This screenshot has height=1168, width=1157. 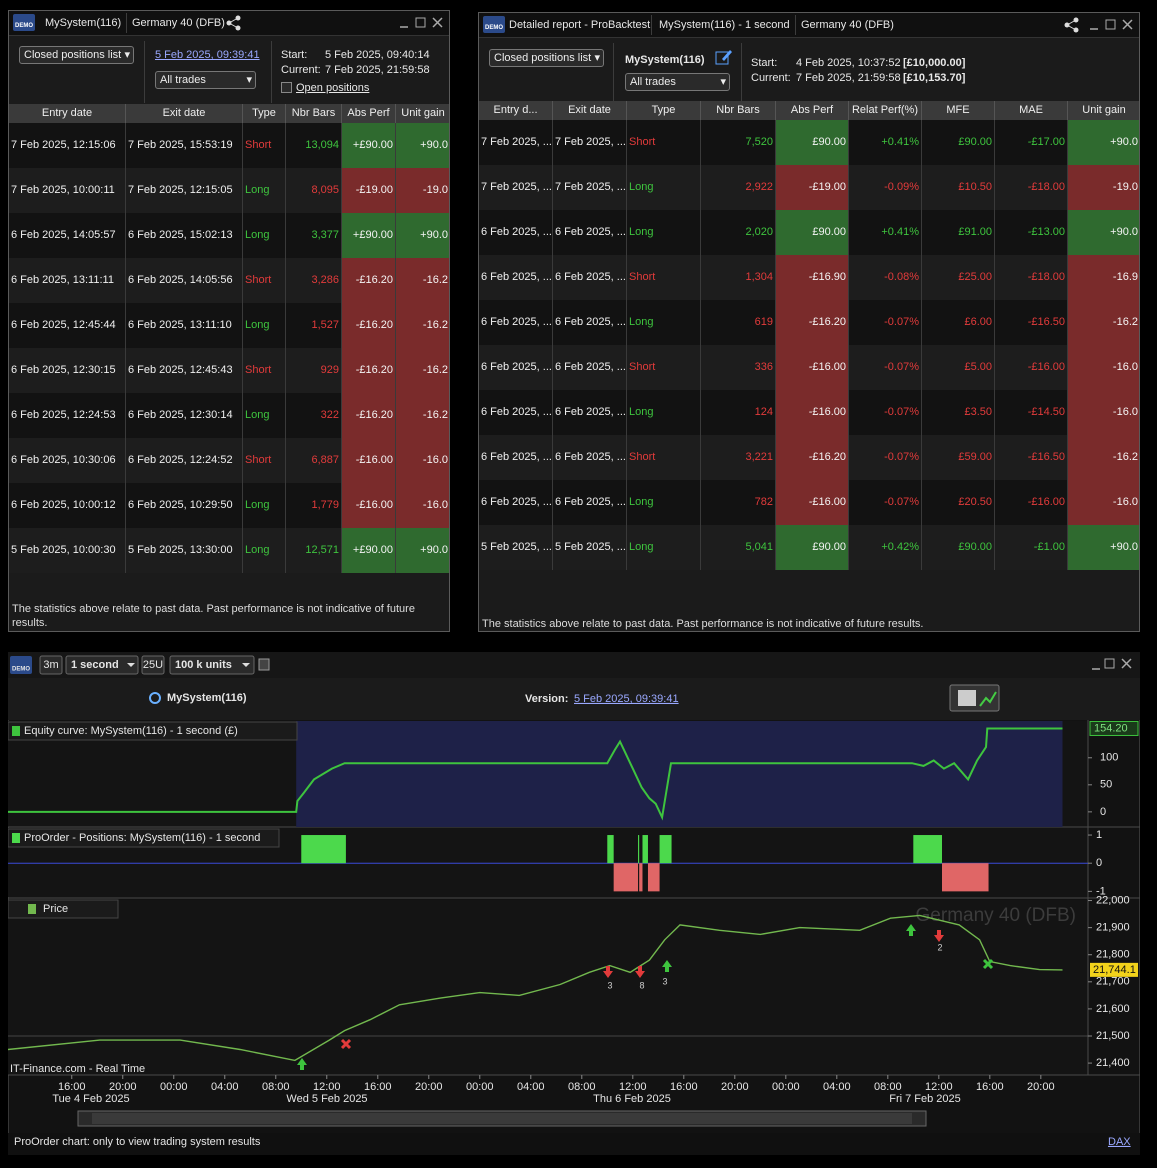 What do you see at coordinates (207, 698) in the screenshot?
I see `system-name: MySystem(116)` at bounding box center [207, 698].